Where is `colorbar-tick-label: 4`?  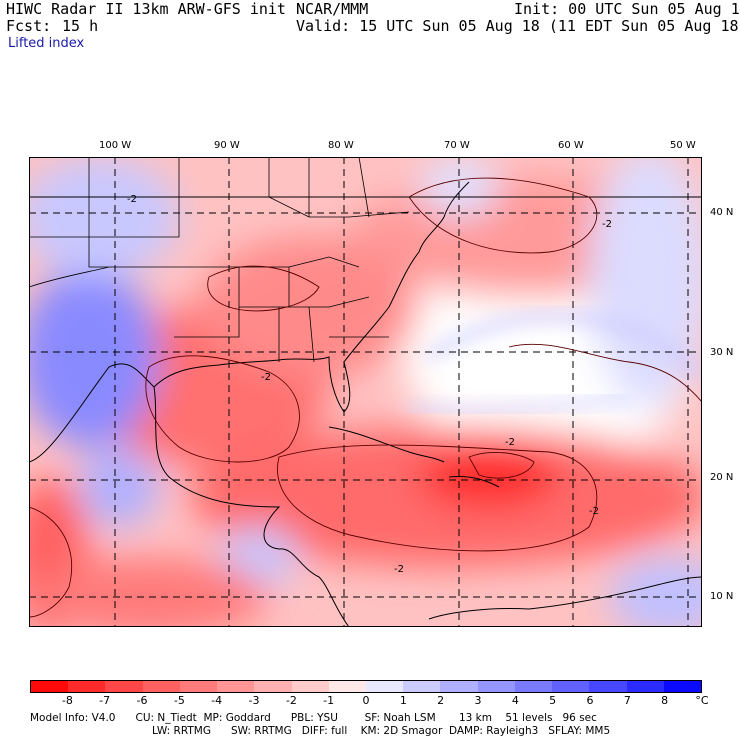
colorbar-tick-label: 4 is located at coordinates (515, 700).